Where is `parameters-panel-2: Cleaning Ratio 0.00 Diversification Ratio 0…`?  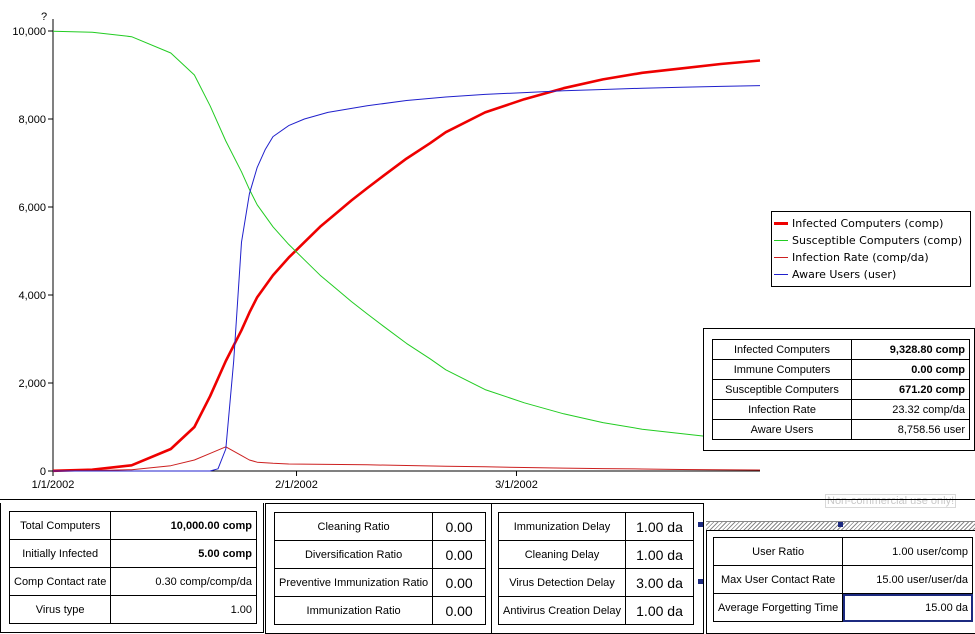 parameters-panel-2: Cleaning Ratio 0.00 Diversification Ratio 0… is located at coordinates (379, 568).